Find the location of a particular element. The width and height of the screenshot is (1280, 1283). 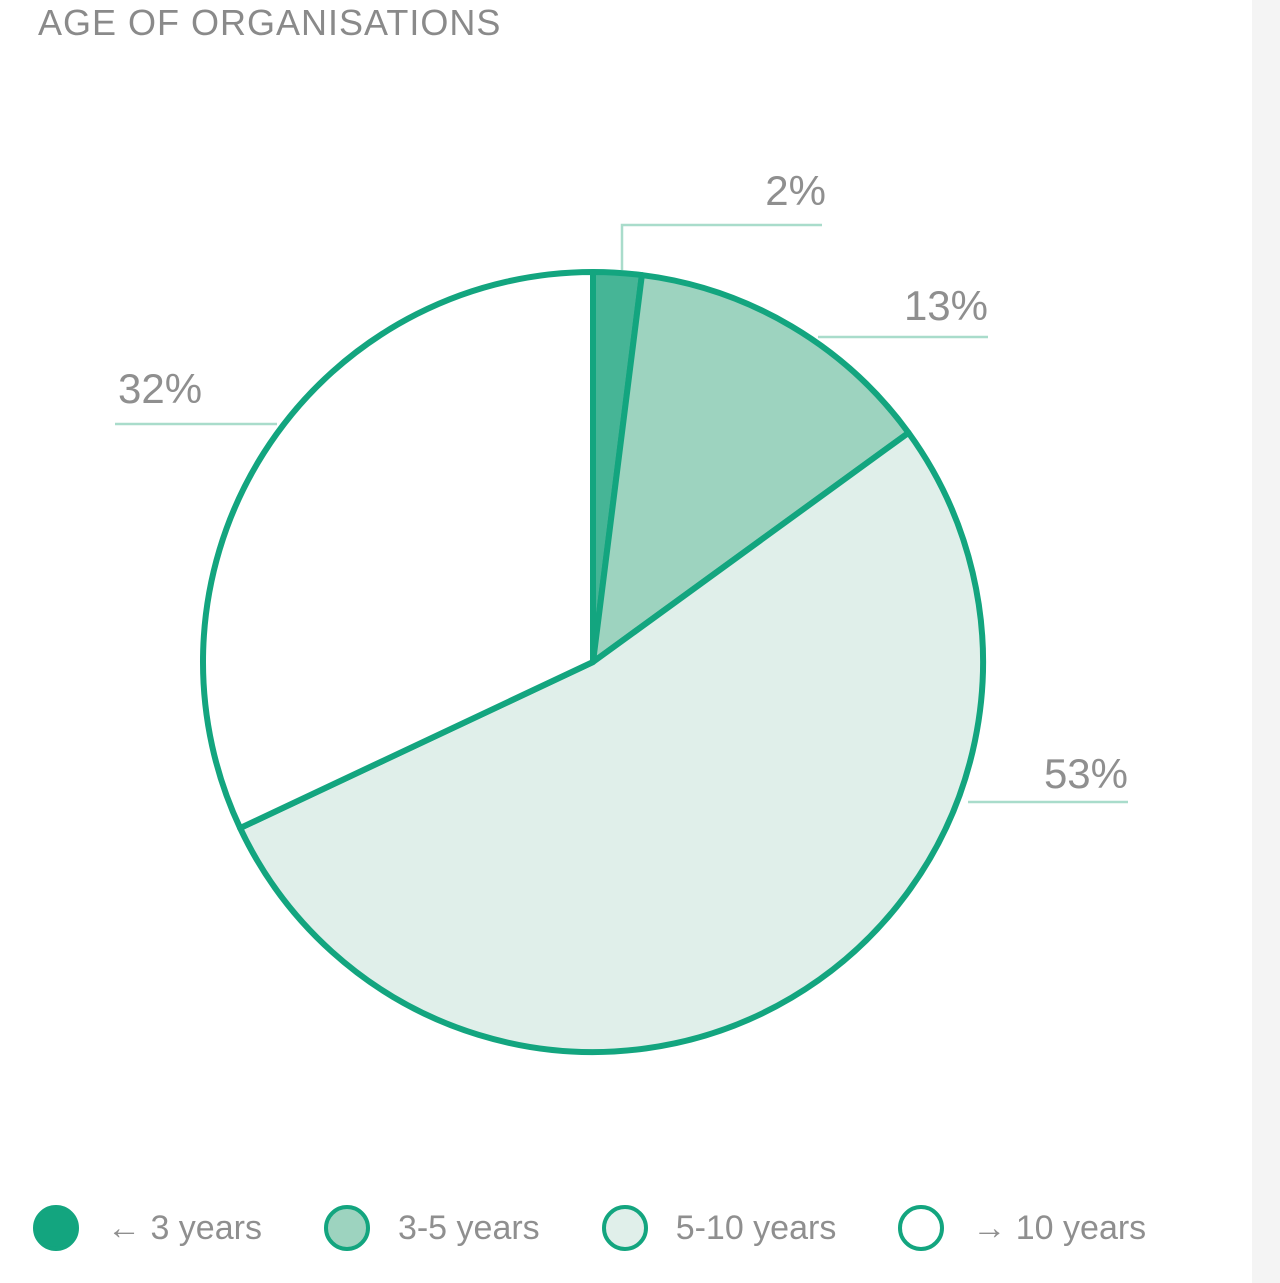

slice-3-5-years is located at coordinates (751, 468).